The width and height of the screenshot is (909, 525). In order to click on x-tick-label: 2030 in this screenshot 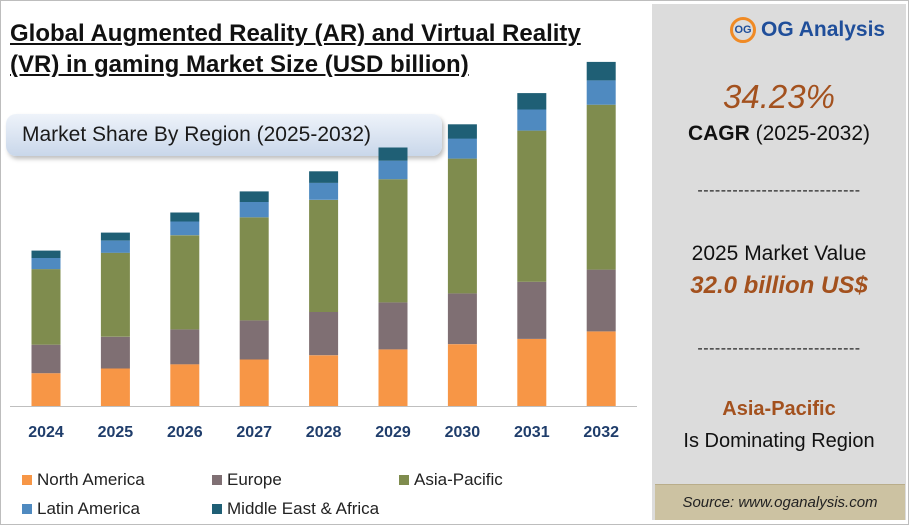, I will do `click(463, 432)`.